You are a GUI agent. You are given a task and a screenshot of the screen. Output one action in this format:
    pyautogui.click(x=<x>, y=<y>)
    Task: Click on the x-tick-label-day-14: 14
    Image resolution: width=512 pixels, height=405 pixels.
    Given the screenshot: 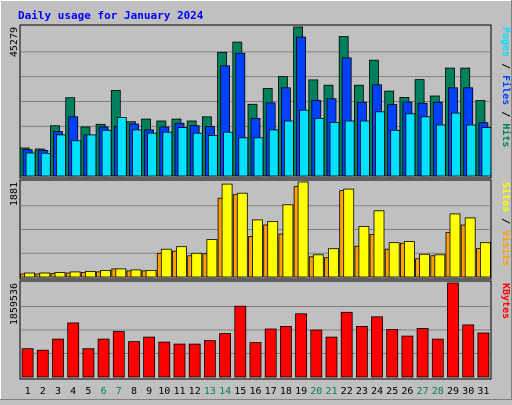 What is the action you would take?
    pyautogui.click(x=225, y=391)
    